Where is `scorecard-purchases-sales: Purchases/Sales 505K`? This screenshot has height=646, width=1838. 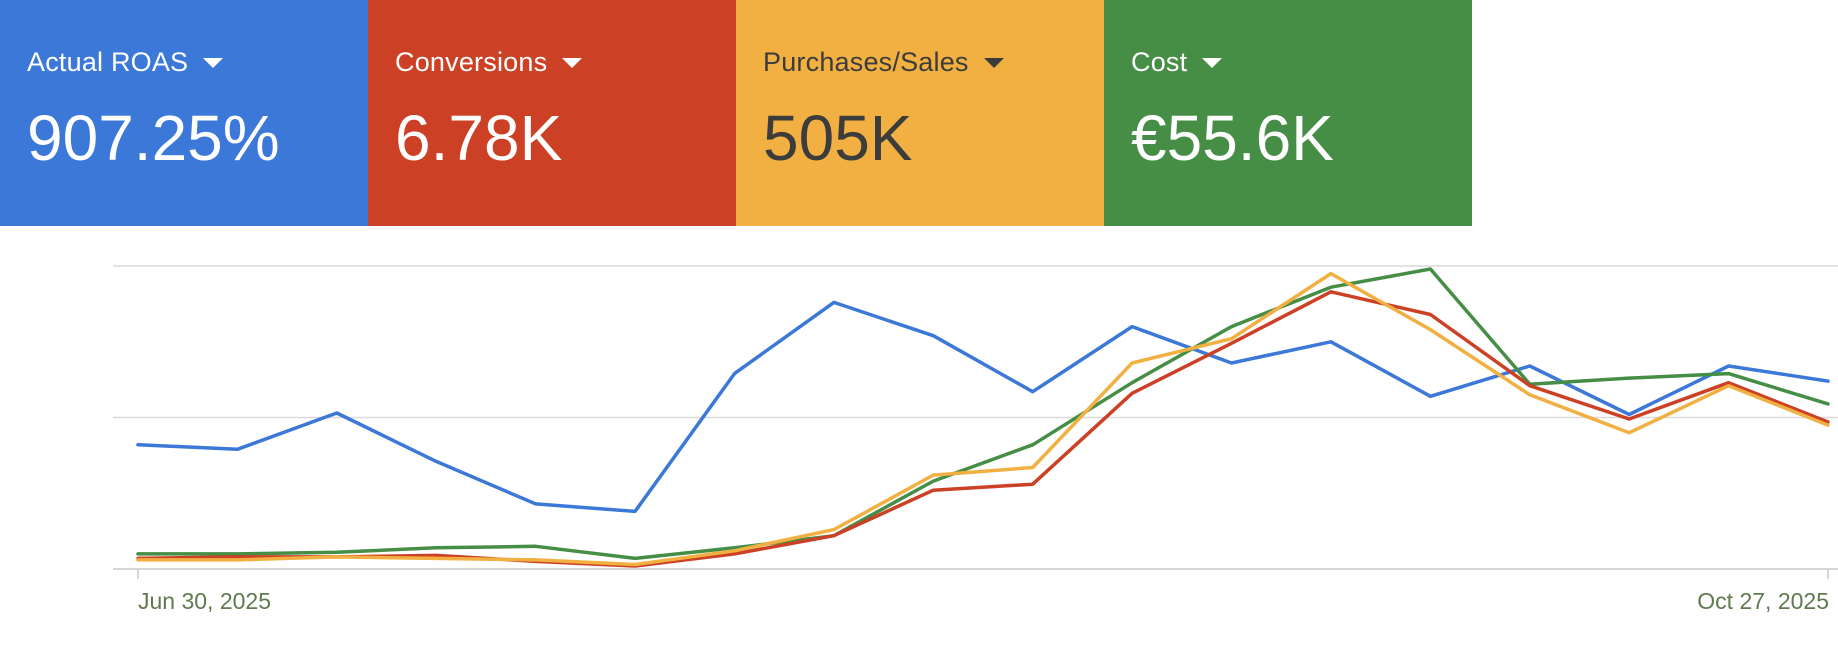 scorecard-purchases-sales: Purchases/Sales 505K is located at coordinates (920, 113).